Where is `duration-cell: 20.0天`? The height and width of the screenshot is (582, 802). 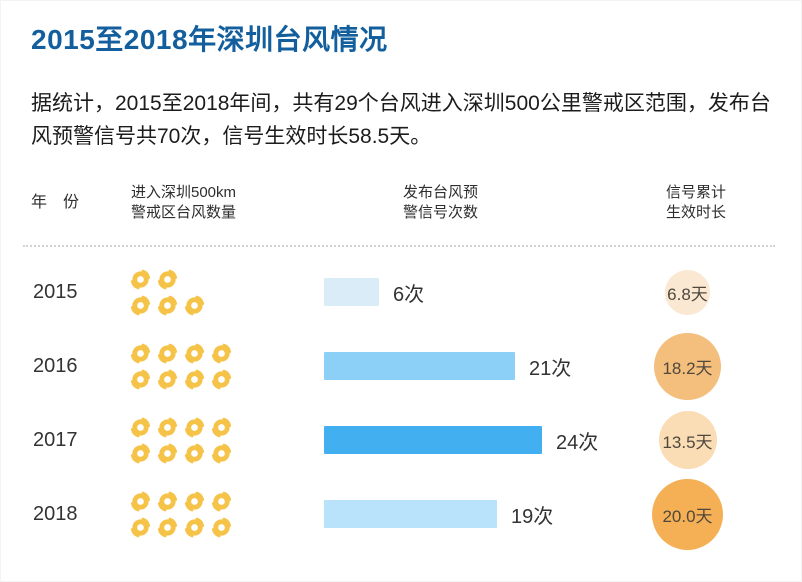
duration-cell: 20.0天 is located at coordinates (687, 514).